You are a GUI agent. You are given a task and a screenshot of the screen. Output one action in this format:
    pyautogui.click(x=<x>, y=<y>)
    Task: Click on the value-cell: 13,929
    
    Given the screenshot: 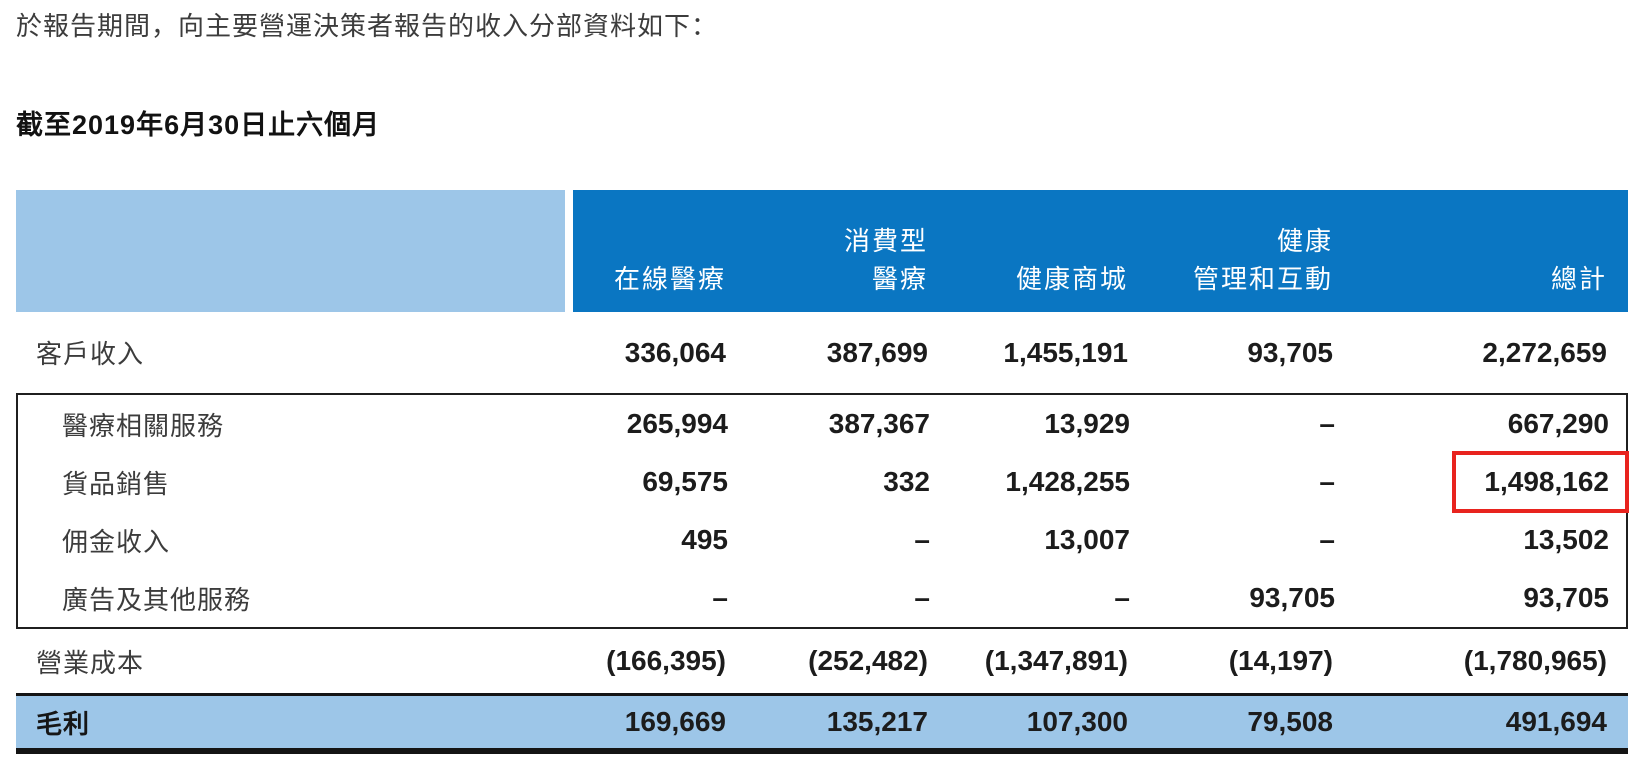 What is the action you would take?
    pyautogui.click(x=1087, y=423)
    